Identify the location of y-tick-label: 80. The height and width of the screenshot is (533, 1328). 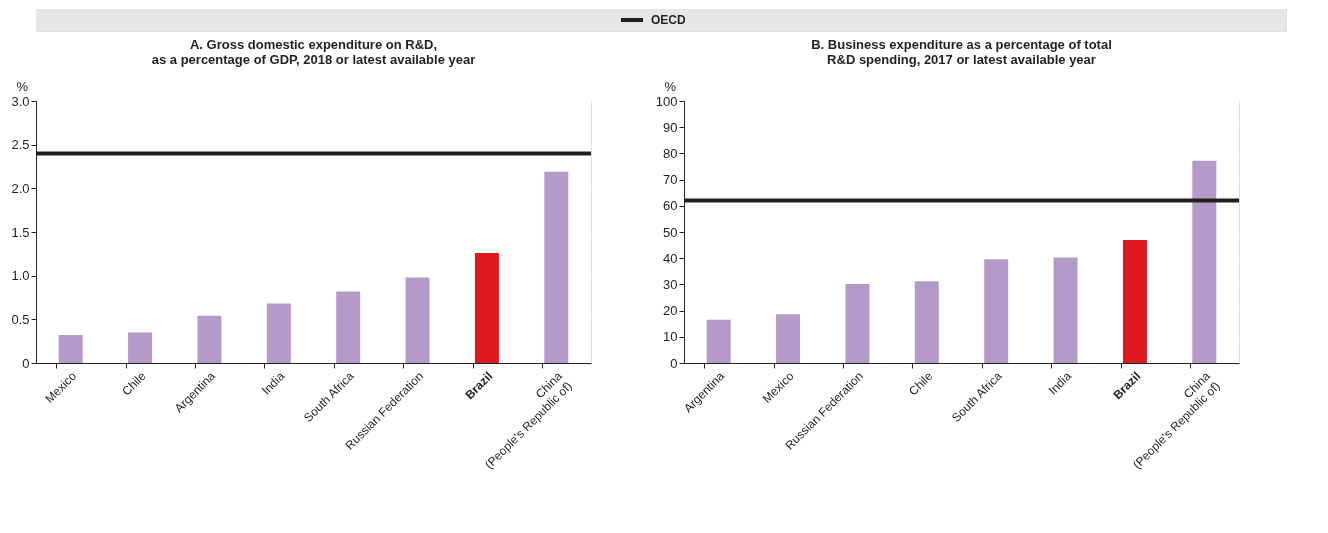
(670, 153).